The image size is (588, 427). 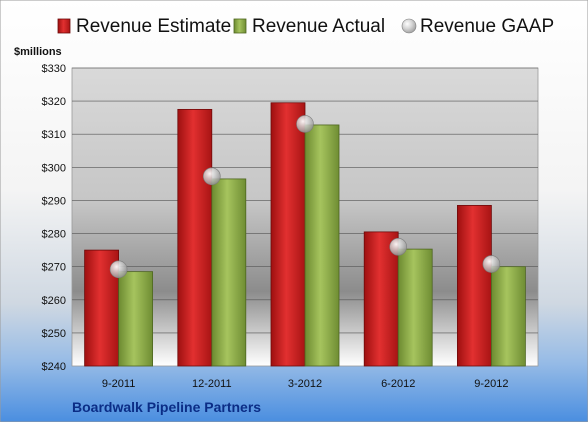 I want to click on y-axis-ticks: $240 $250 $260 $270 $280 $290 $300 $310 $320 $330, so click(x=54, y=218).